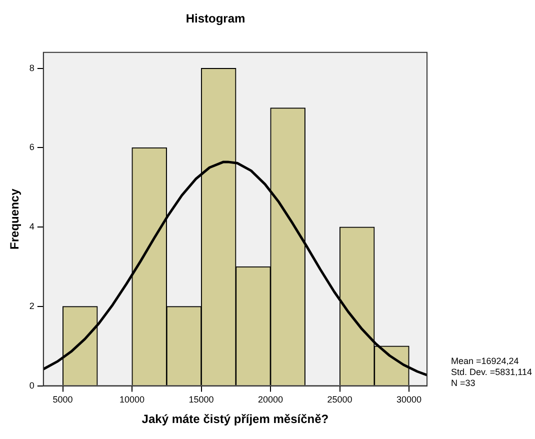  I want to click on y-tick-label: 2, so click(31, 305).